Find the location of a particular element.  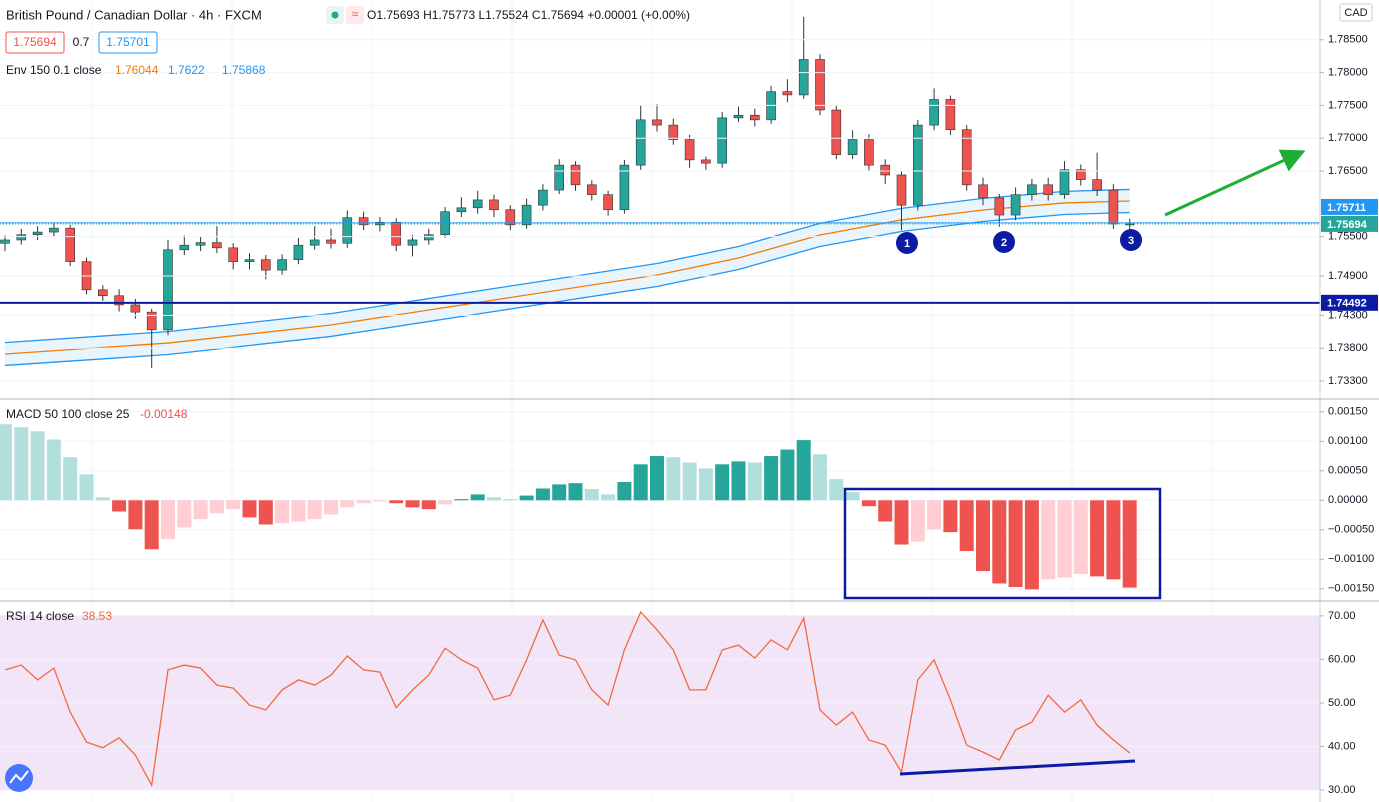

macd-value: -0.00148 is located at coordinates (164, 414).